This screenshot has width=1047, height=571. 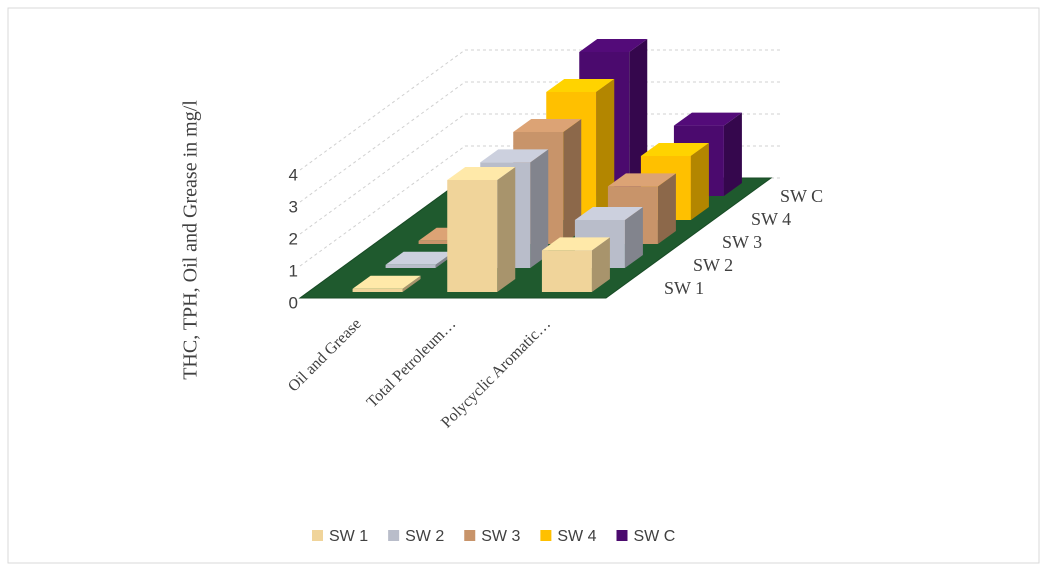 I want to click on legend-label: SW 3, so click(x=500, y=536).